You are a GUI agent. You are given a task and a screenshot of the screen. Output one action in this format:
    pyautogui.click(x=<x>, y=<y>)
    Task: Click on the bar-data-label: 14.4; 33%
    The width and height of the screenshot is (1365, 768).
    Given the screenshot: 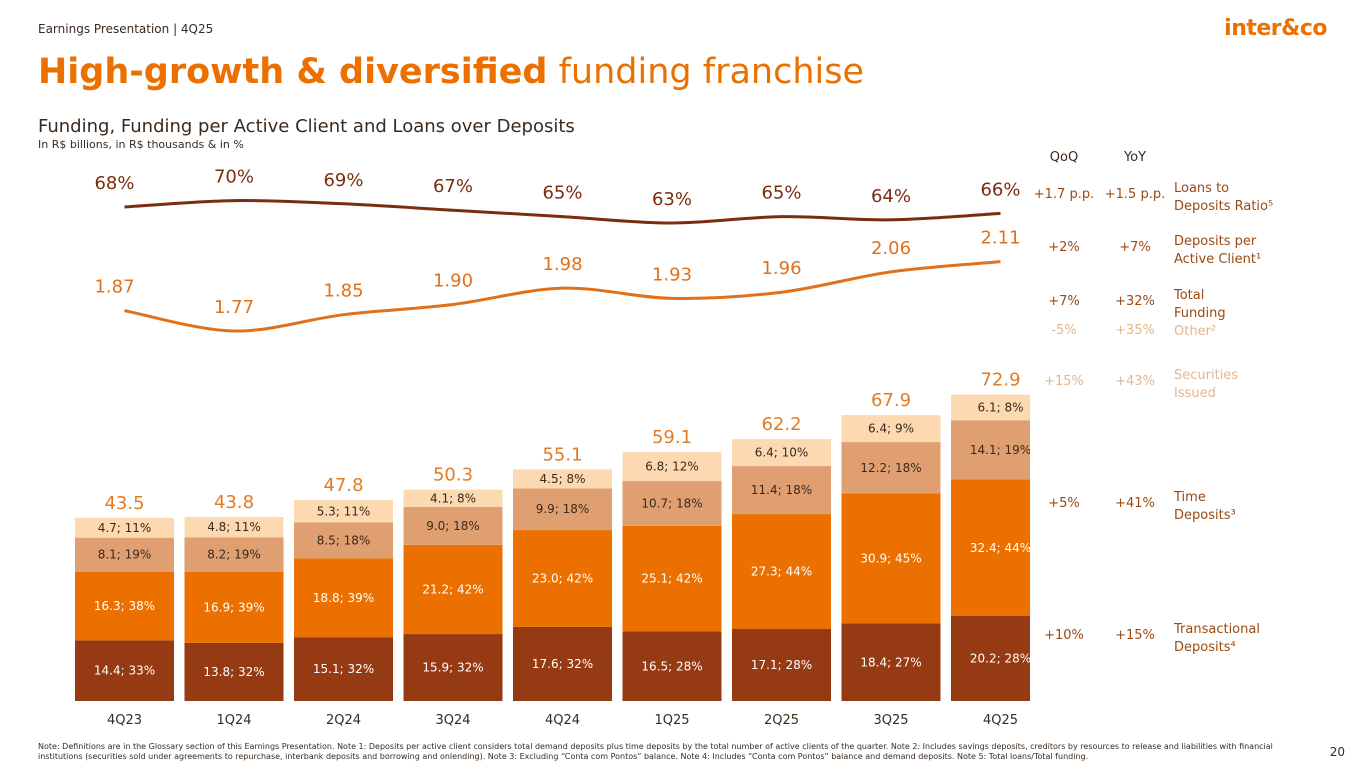 What is the action you would take?
    pyautogui.click(x=124, y=671)
    